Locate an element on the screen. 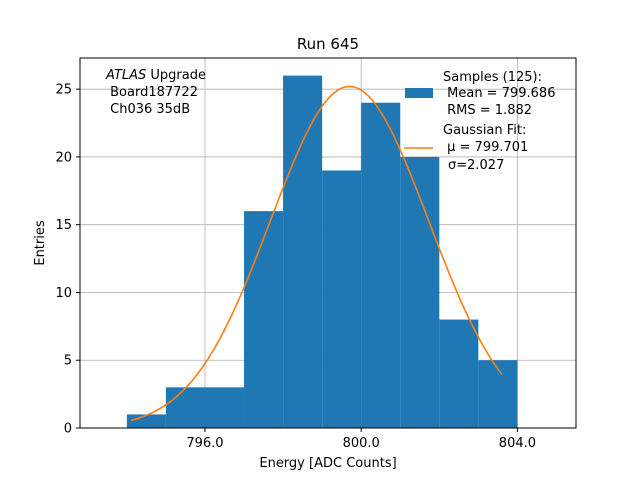  legend-samples-mean: Mean = 799.686 is located at coordinates (499, 93).